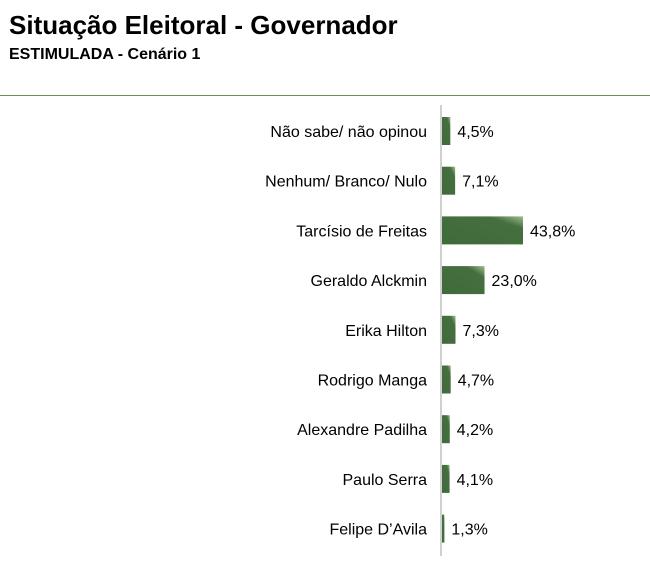 This screenshot has width=650, height=564. What do you see at coordinates (385, 480) in the screenshot?
I see `category-label: Paulo Serra` at bounding box center [385, 480].